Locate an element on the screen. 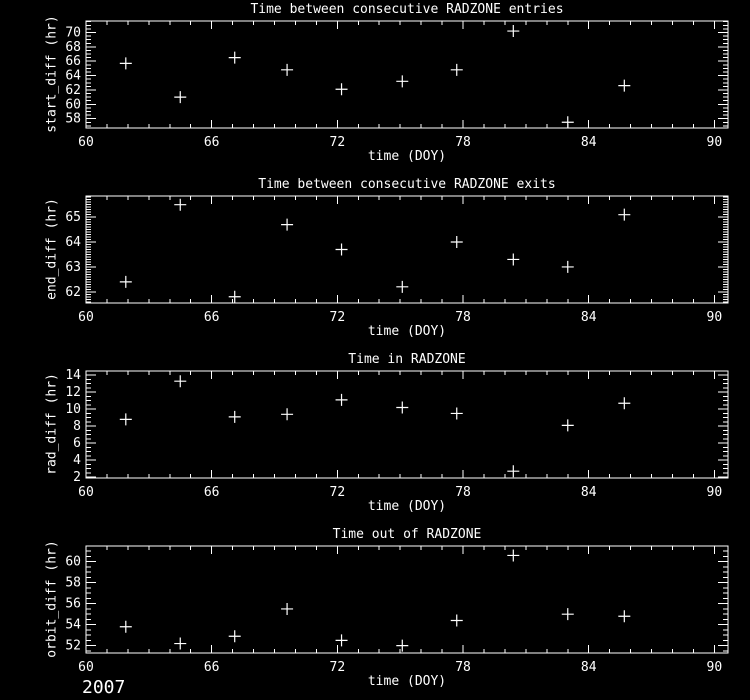 This screenshot has height=700, width=750. y-tick-label: 12 is located at coordinates (73, 392).